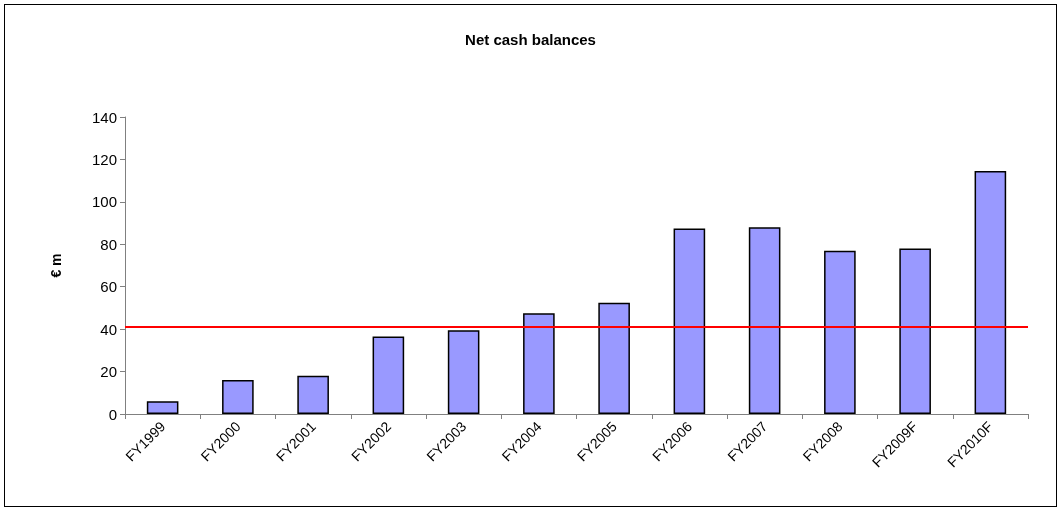  I want to click on y-tick-label: 80, so click(108, 244).